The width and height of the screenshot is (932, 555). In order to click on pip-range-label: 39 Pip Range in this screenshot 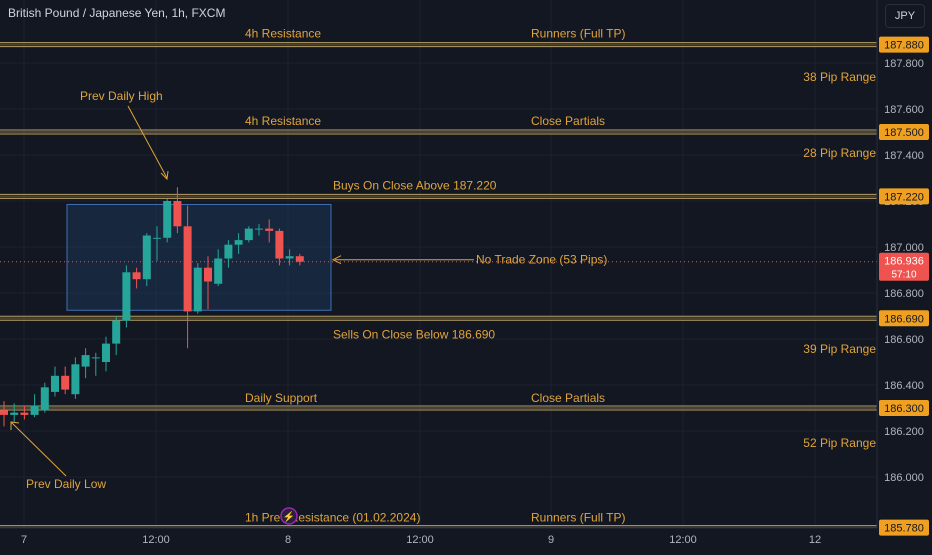, I will do `click(839, 349)`.